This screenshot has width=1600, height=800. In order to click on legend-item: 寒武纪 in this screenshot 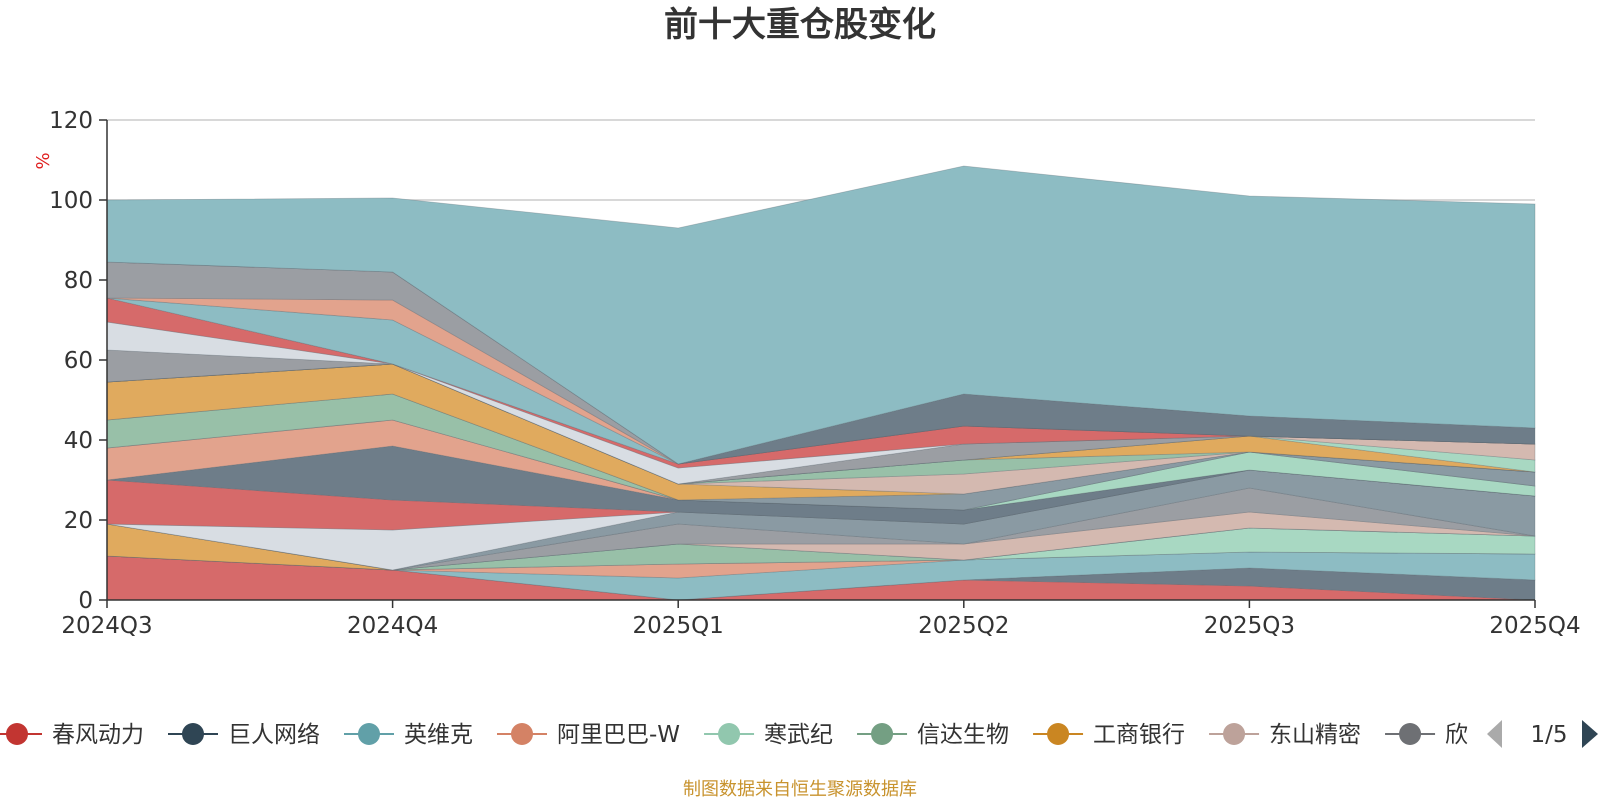, I will do `click(768, 735)`.